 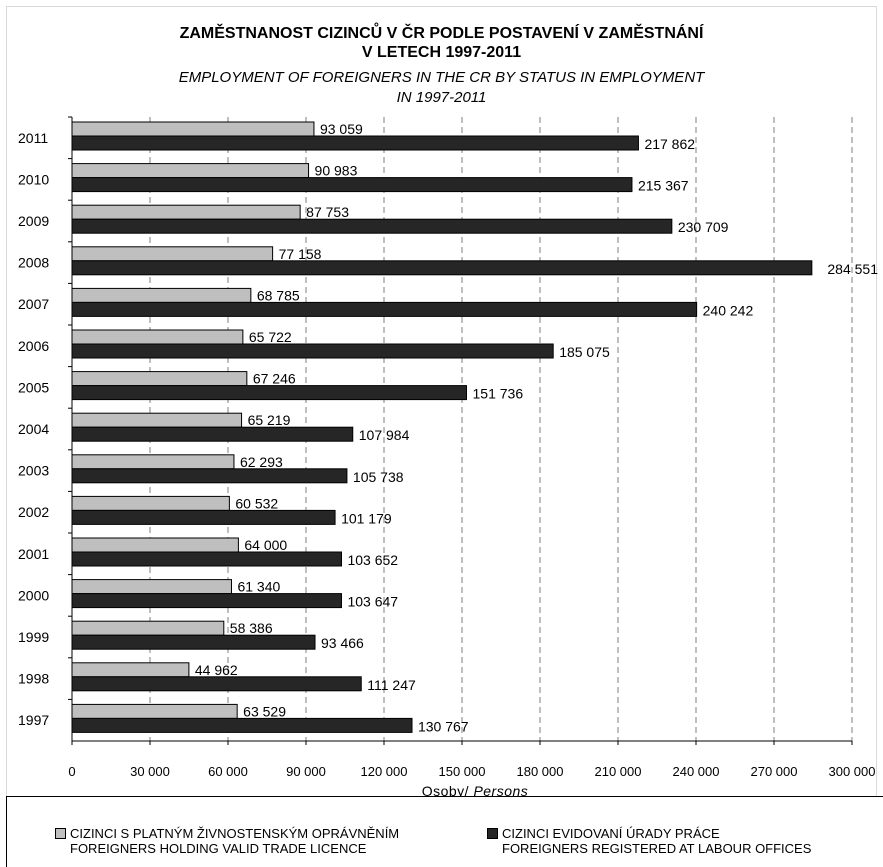 I want to click on y-tick-label: 2000, so click(x=33, y=595).